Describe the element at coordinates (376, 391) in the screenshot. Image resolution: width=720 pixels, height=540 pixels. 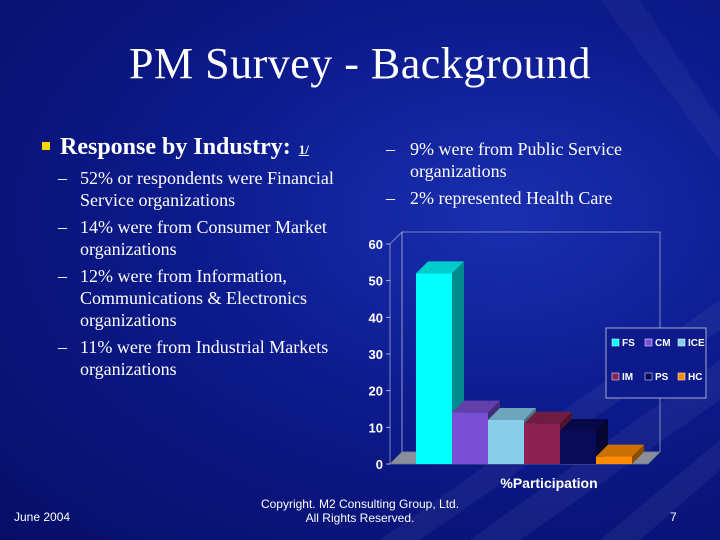
I see `y-tick-label: 20` at that location.